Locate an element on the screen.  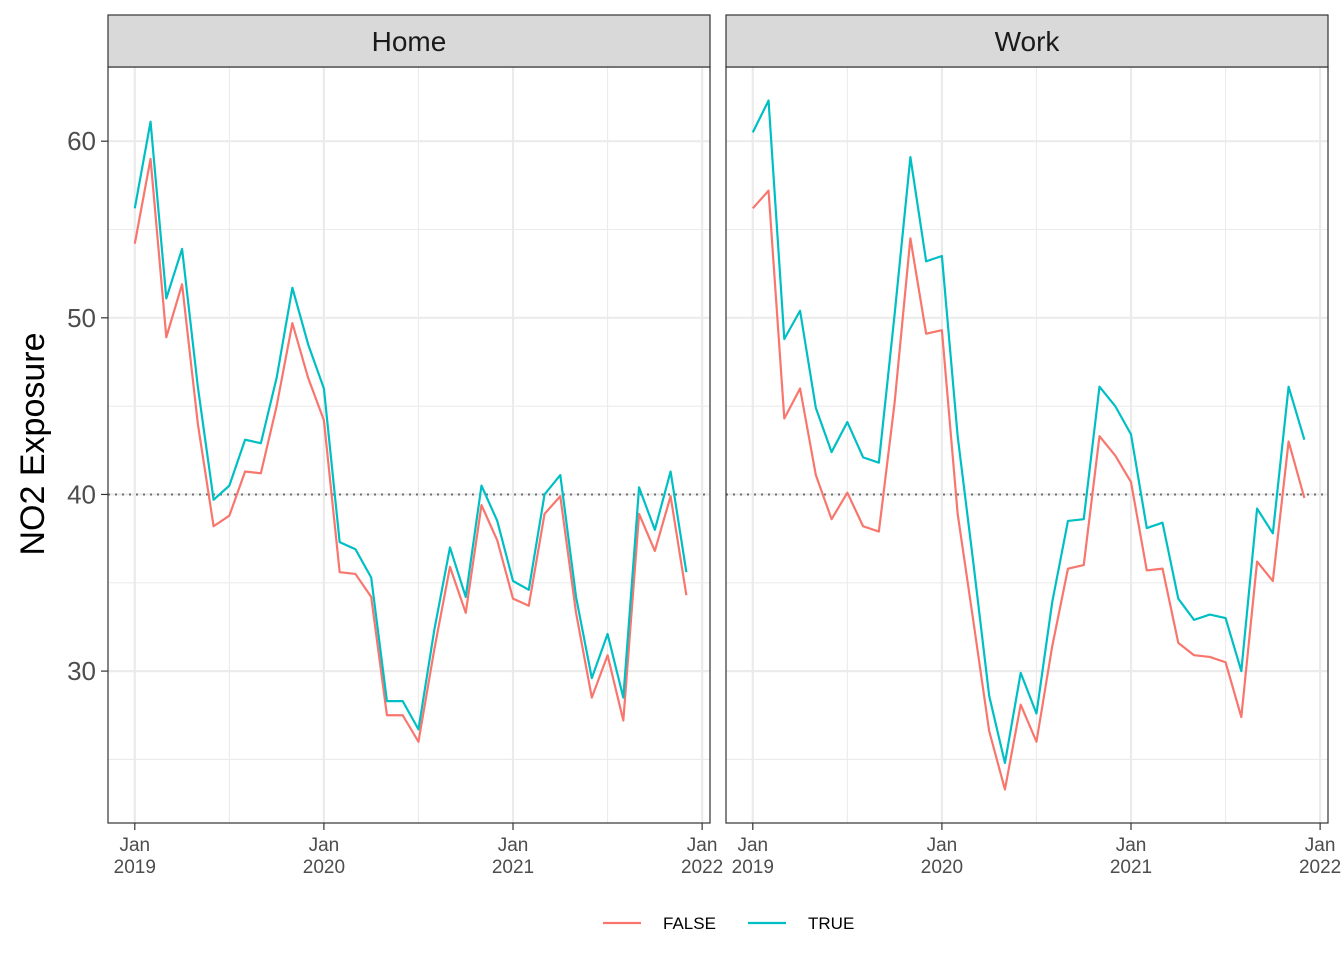
strip-label: Home is located at coordinates (409, 41).